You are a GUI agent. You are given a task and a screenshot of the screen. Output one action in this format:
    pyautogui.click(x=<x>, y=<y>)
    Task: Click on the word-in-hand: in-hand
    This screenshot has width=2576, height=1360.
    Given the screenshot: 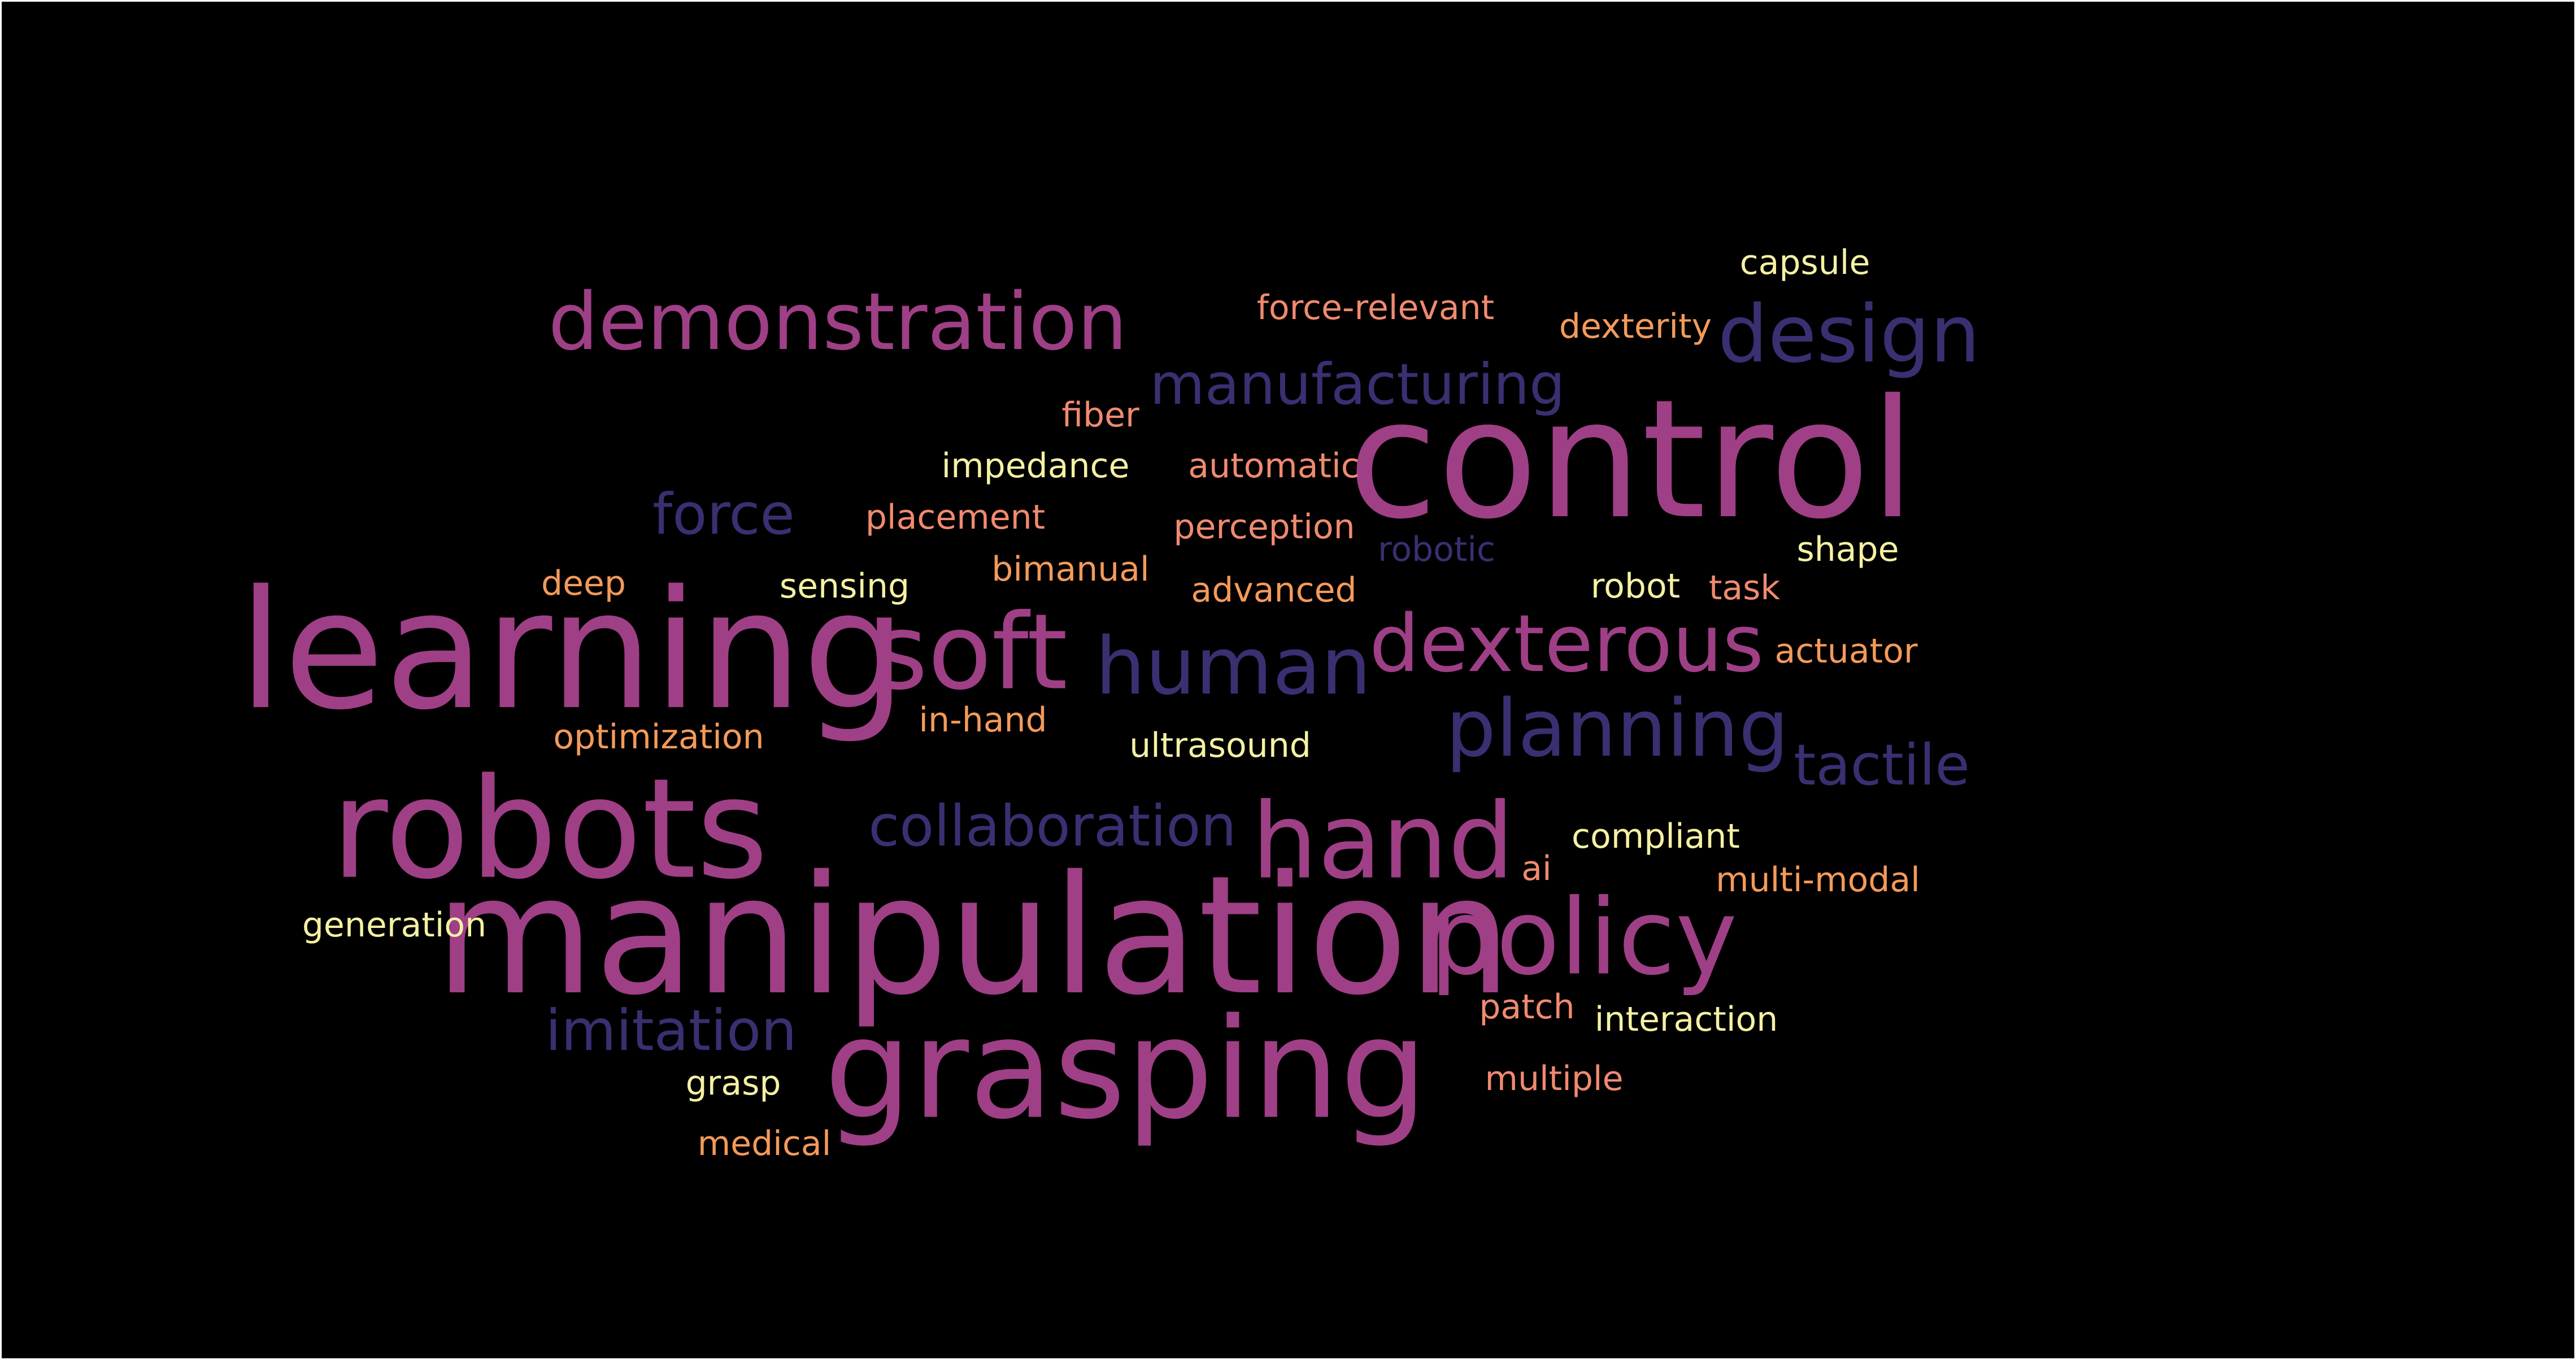 What is the action you would take?
    pyautogui.click(x=983, y=720)
    